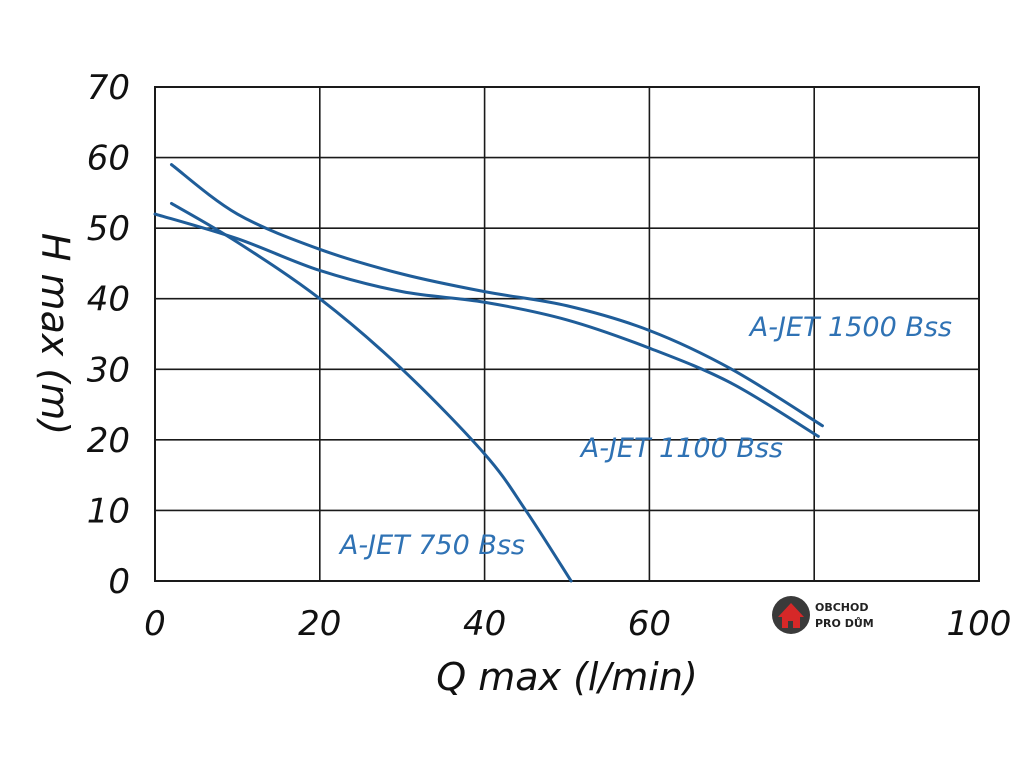 The image size is (1024, 768). What do you see at coordinates (108, 300) in the screenshot?
I see `y-tick-label: 40` at bounding box center [108, 300].